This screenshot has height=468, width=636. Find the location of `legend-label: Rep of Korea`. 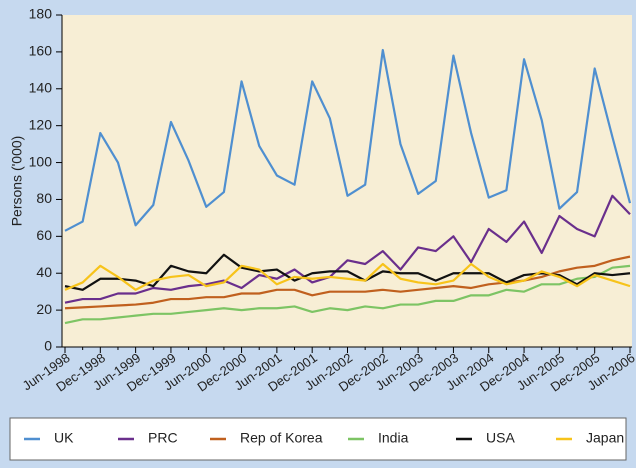

legend-label: Rep of Korea is located at coordinates (281, 438).